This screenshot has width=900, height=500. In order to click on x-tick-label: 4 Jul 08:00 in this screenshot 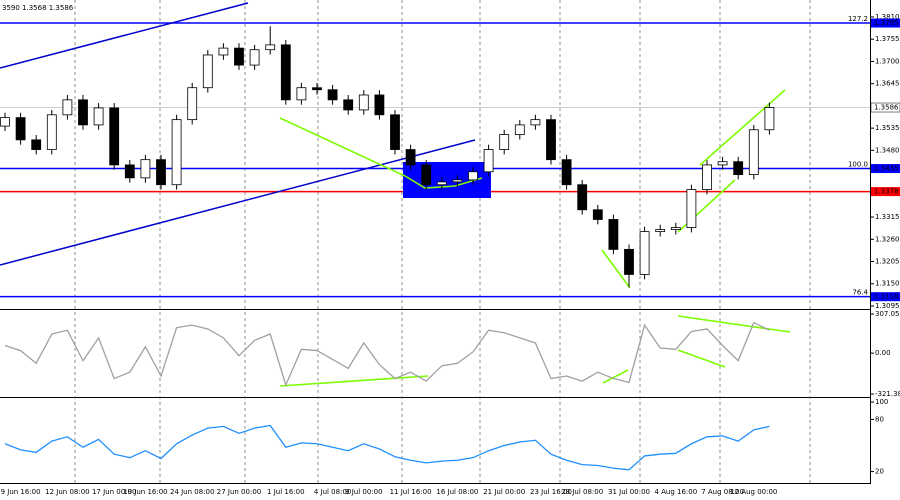, I will do `click(333, 492)`.